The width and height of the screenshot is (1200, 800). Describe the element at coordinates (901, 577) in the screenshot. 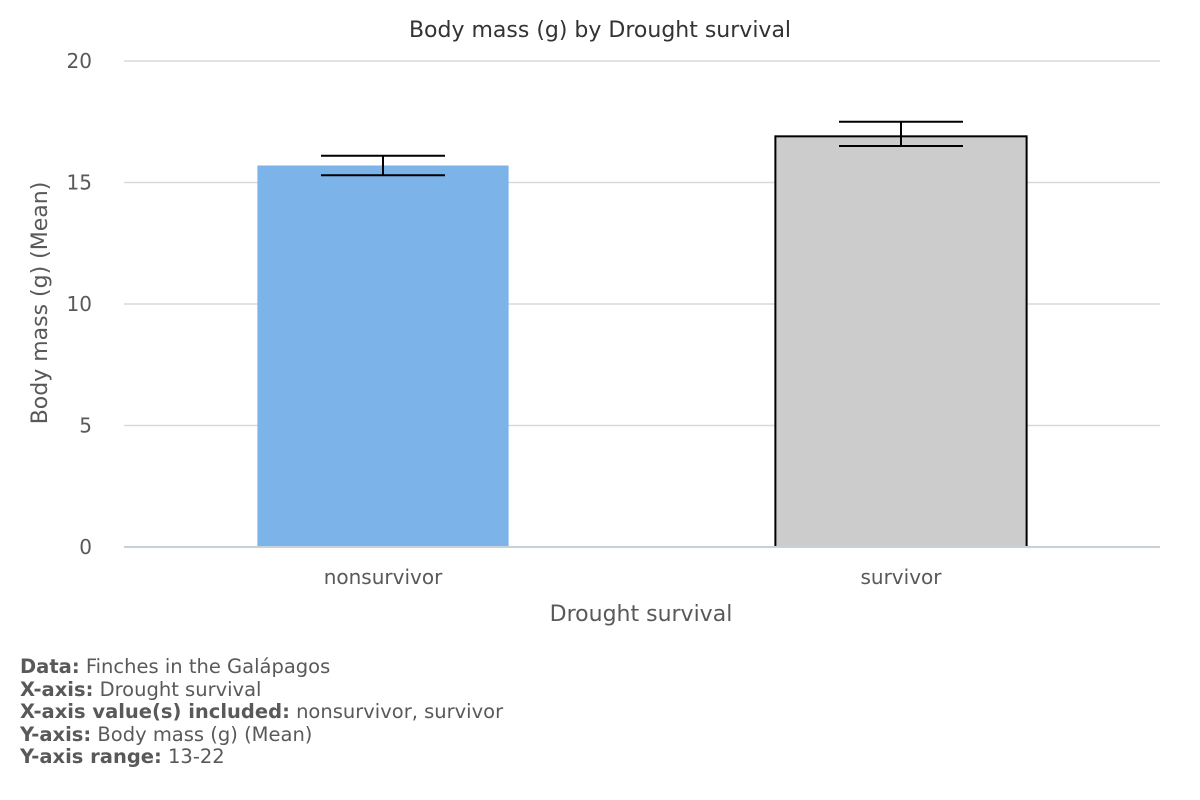

I see `x-tick-label: survivor` at that location.